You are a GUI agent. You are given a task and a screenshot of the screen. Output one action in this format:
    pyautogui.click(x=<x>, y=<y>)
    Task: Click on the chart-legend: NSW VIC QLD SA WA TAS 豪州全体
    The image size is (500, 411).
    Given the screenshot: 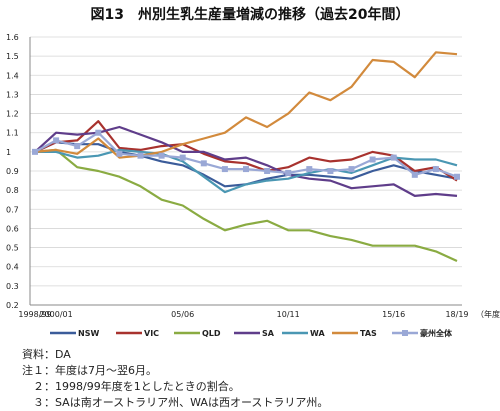 What is the action you would take?
    pyautogui.click(x=251, y=333)
    